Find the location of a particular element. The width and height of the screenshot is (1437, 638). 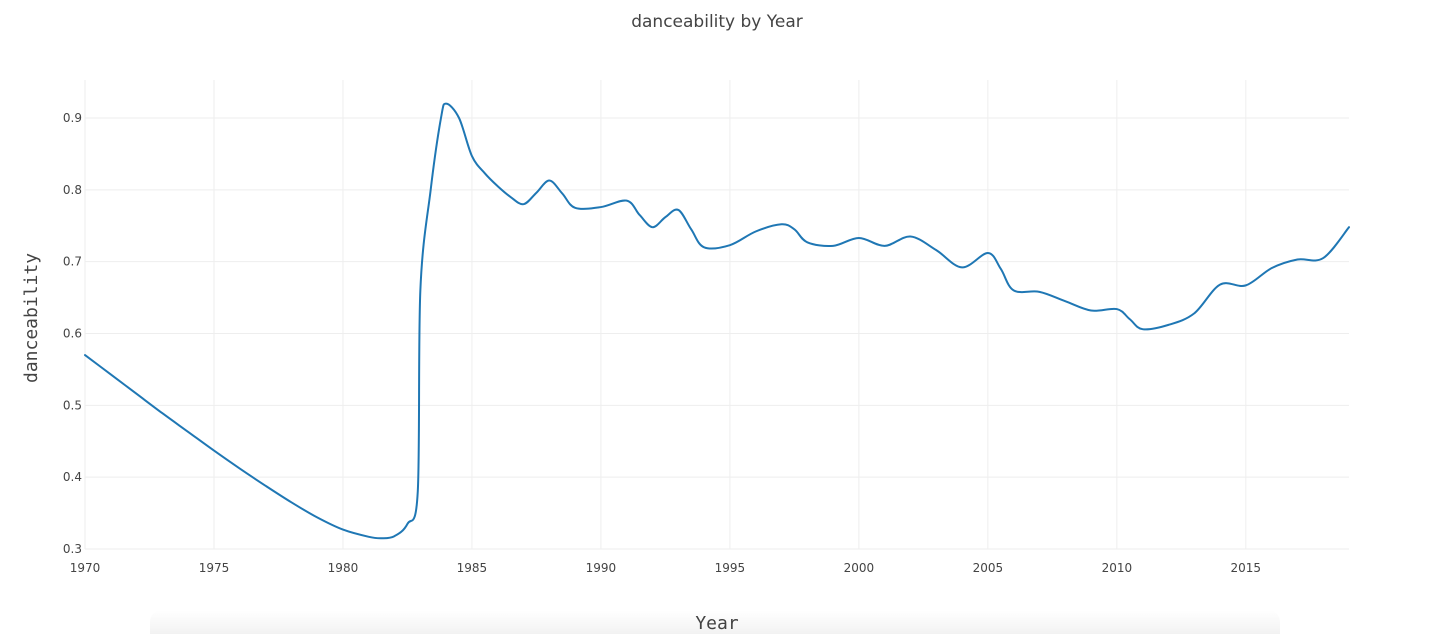

chart-title: danceability by Year is located at coordinates (717, 22).